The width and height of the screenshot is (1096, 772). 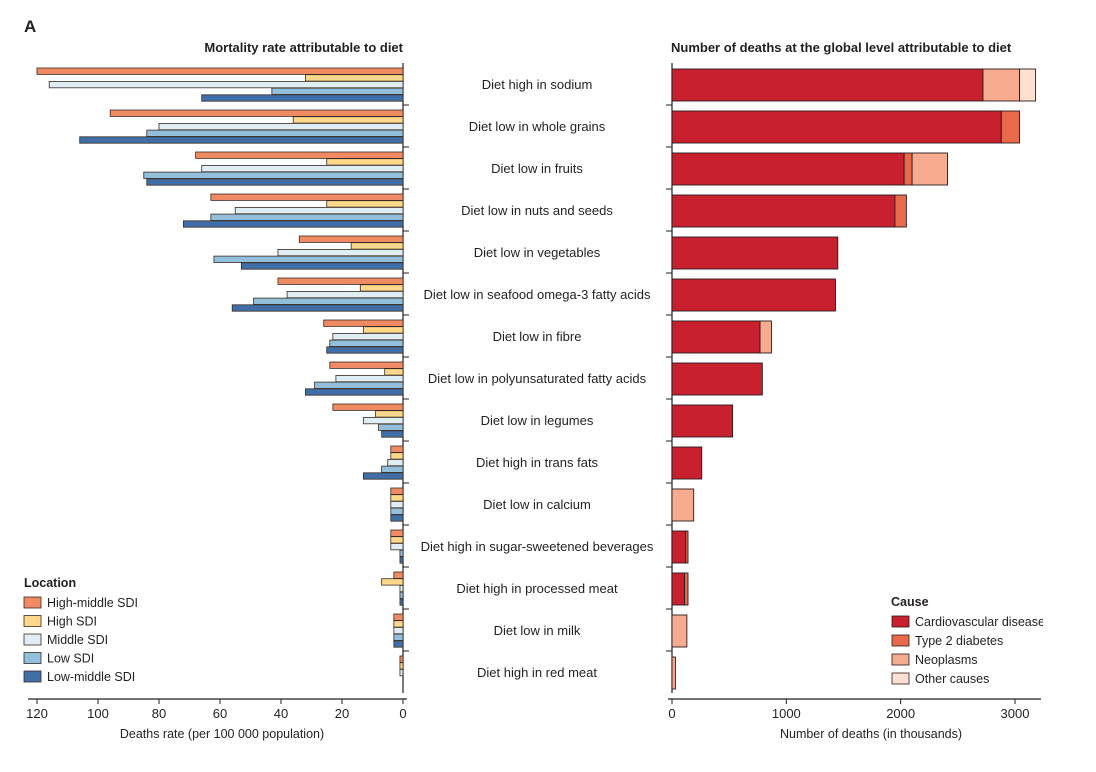 What do you see at coordinates (753, 295) in the screenshot?
I see `bar-cardiovascular-diseases-diet-low-in-seafood-omega-3-fatty-acids` at bounding box center [753, 295].